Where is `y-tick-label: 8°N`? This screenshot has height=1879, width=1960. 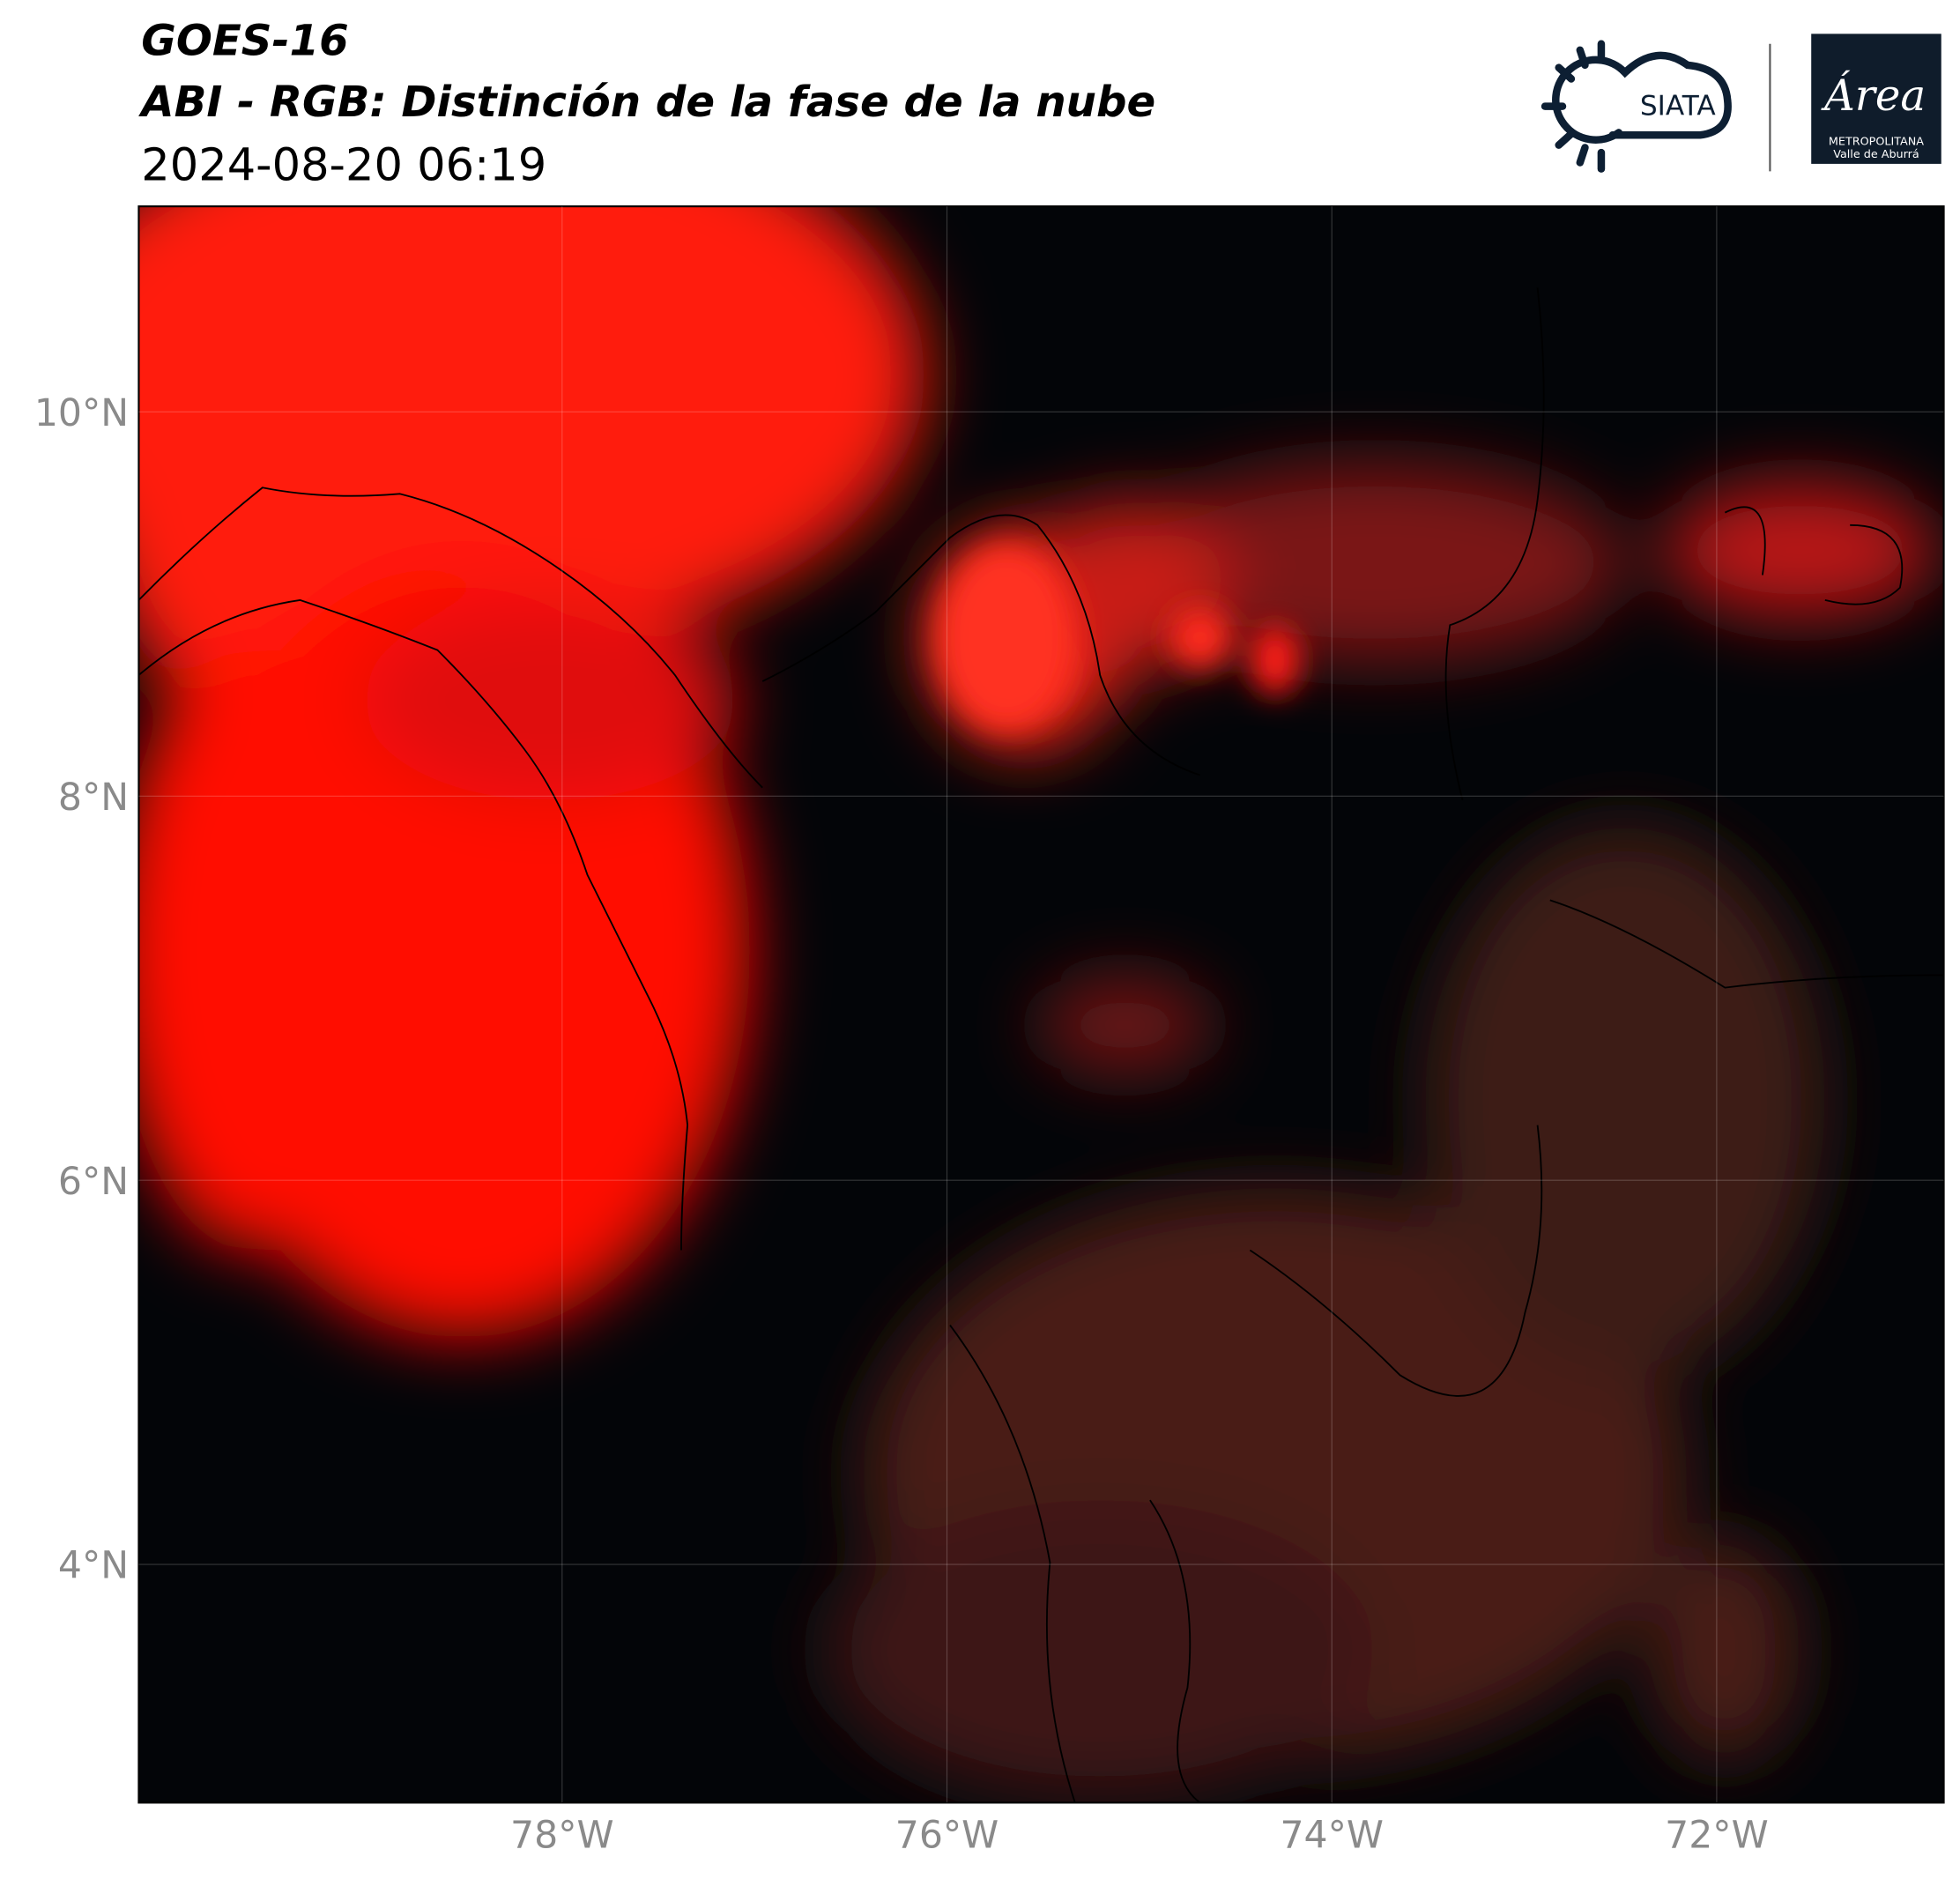
y-tick-label: 8°N is located at coordinates (93, 798).